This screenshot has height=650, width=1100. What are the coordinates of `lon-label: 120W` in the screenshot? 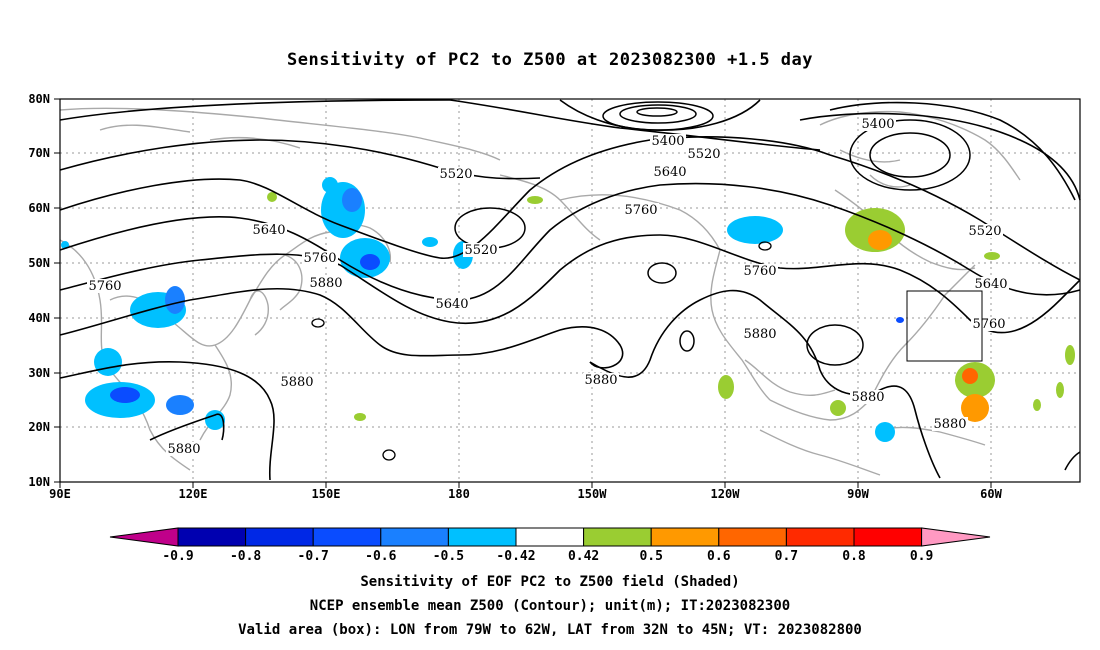 It's located at (726, 494).